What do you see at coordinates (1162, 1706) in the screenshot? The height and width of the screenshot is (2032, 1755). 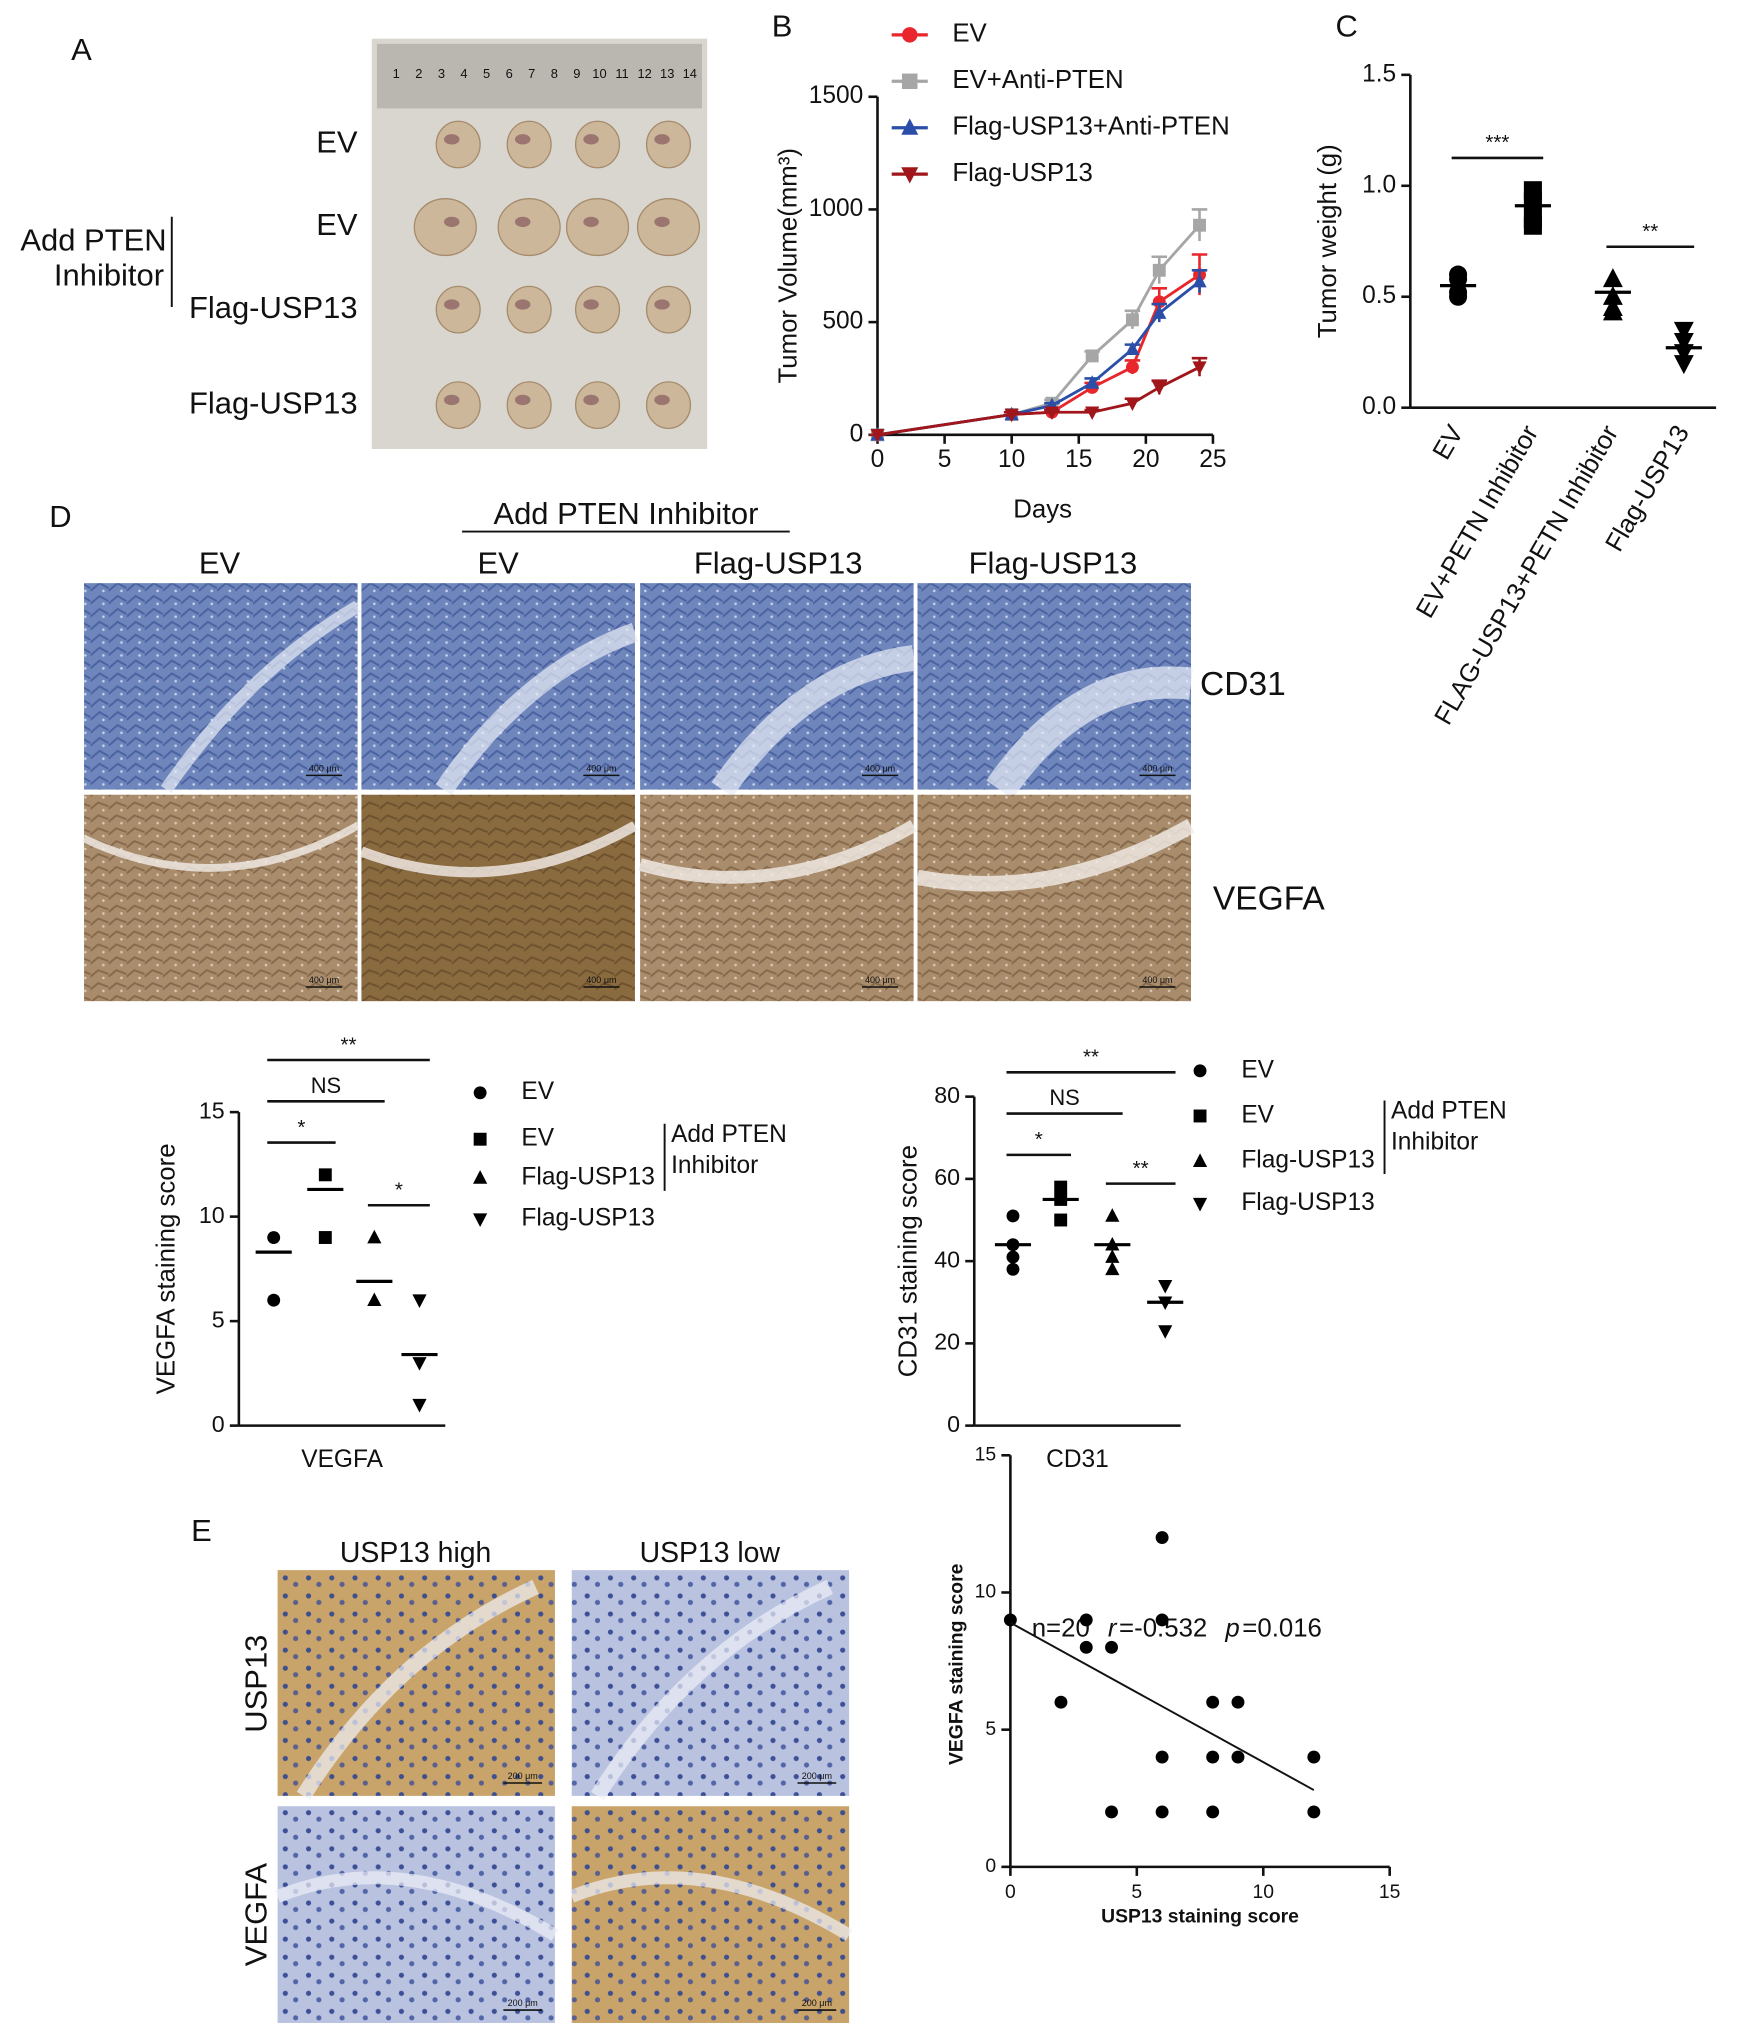 I see `fit-line` at bounding box center [1162, 1706].